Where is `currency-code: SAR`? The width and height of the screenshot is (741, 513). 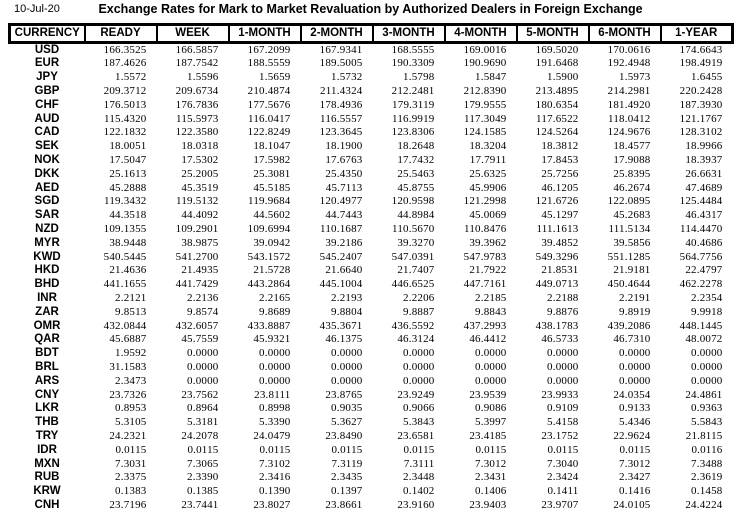 currency-code: SAR is located at coordinates (47, 215).